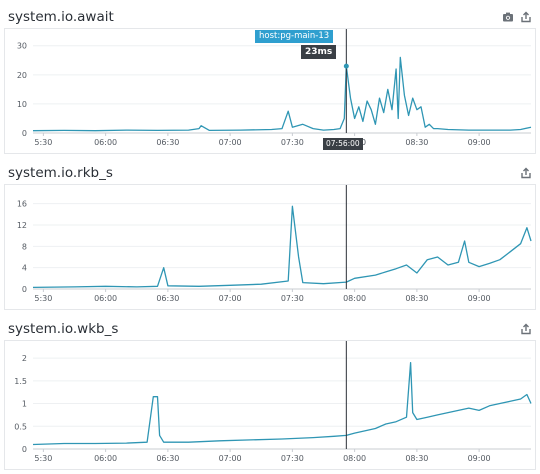  I want to click on tooltip-time-label: 07:56:00, so click(343, 144).